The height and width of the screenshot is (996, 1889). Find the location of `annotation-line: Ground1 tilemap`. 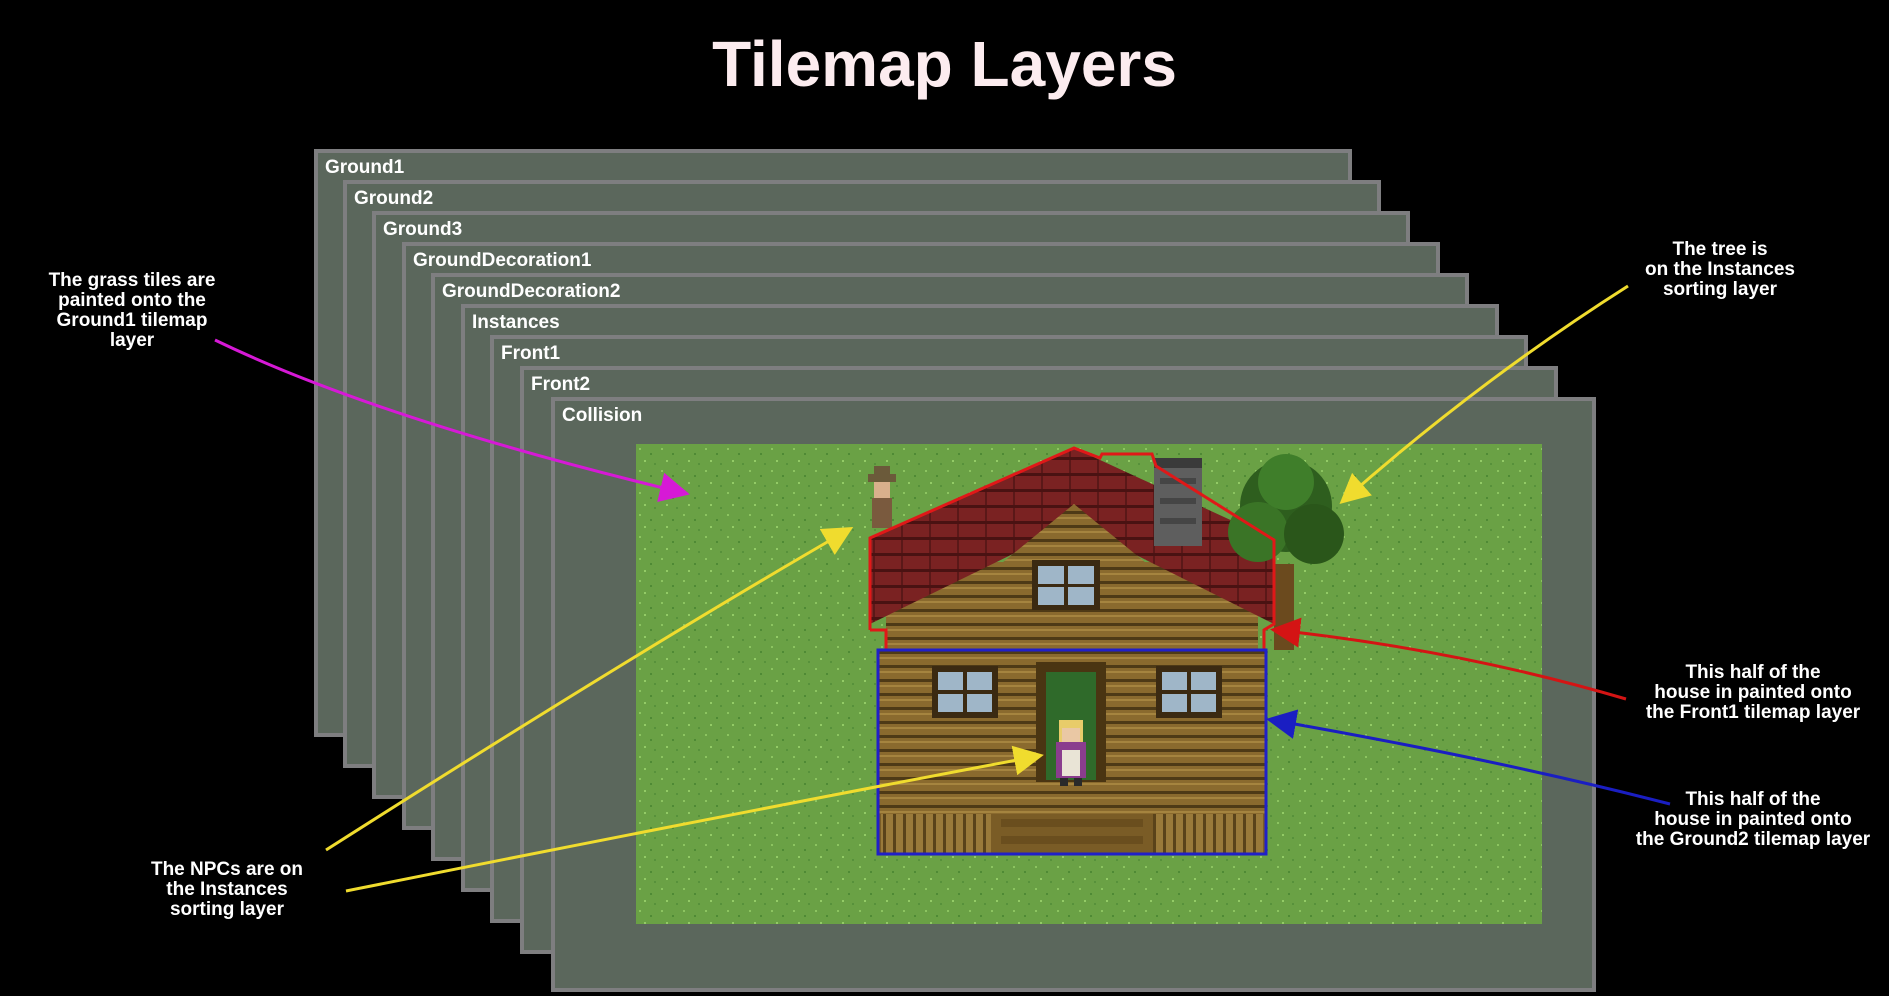

annotation-line: Ground1 tilemap is located at coordinates (132, 320).